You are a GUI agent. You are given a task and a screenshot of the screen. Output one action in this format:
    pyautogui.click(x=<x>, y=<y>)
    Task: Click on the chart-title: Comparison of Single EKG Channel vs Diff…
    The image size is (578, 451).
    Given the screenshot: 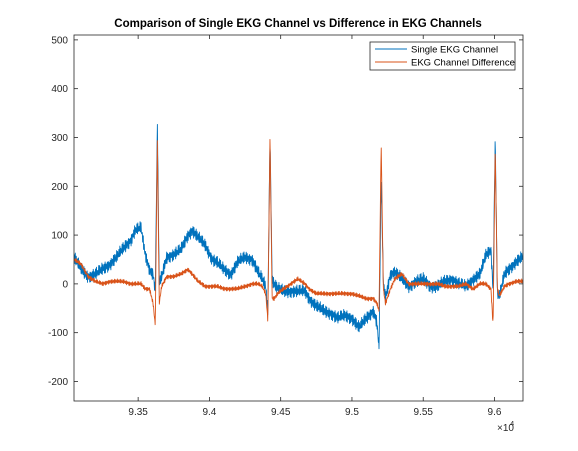 What is the action you would take?
    pyautogui.click(x=297, y=24)
    